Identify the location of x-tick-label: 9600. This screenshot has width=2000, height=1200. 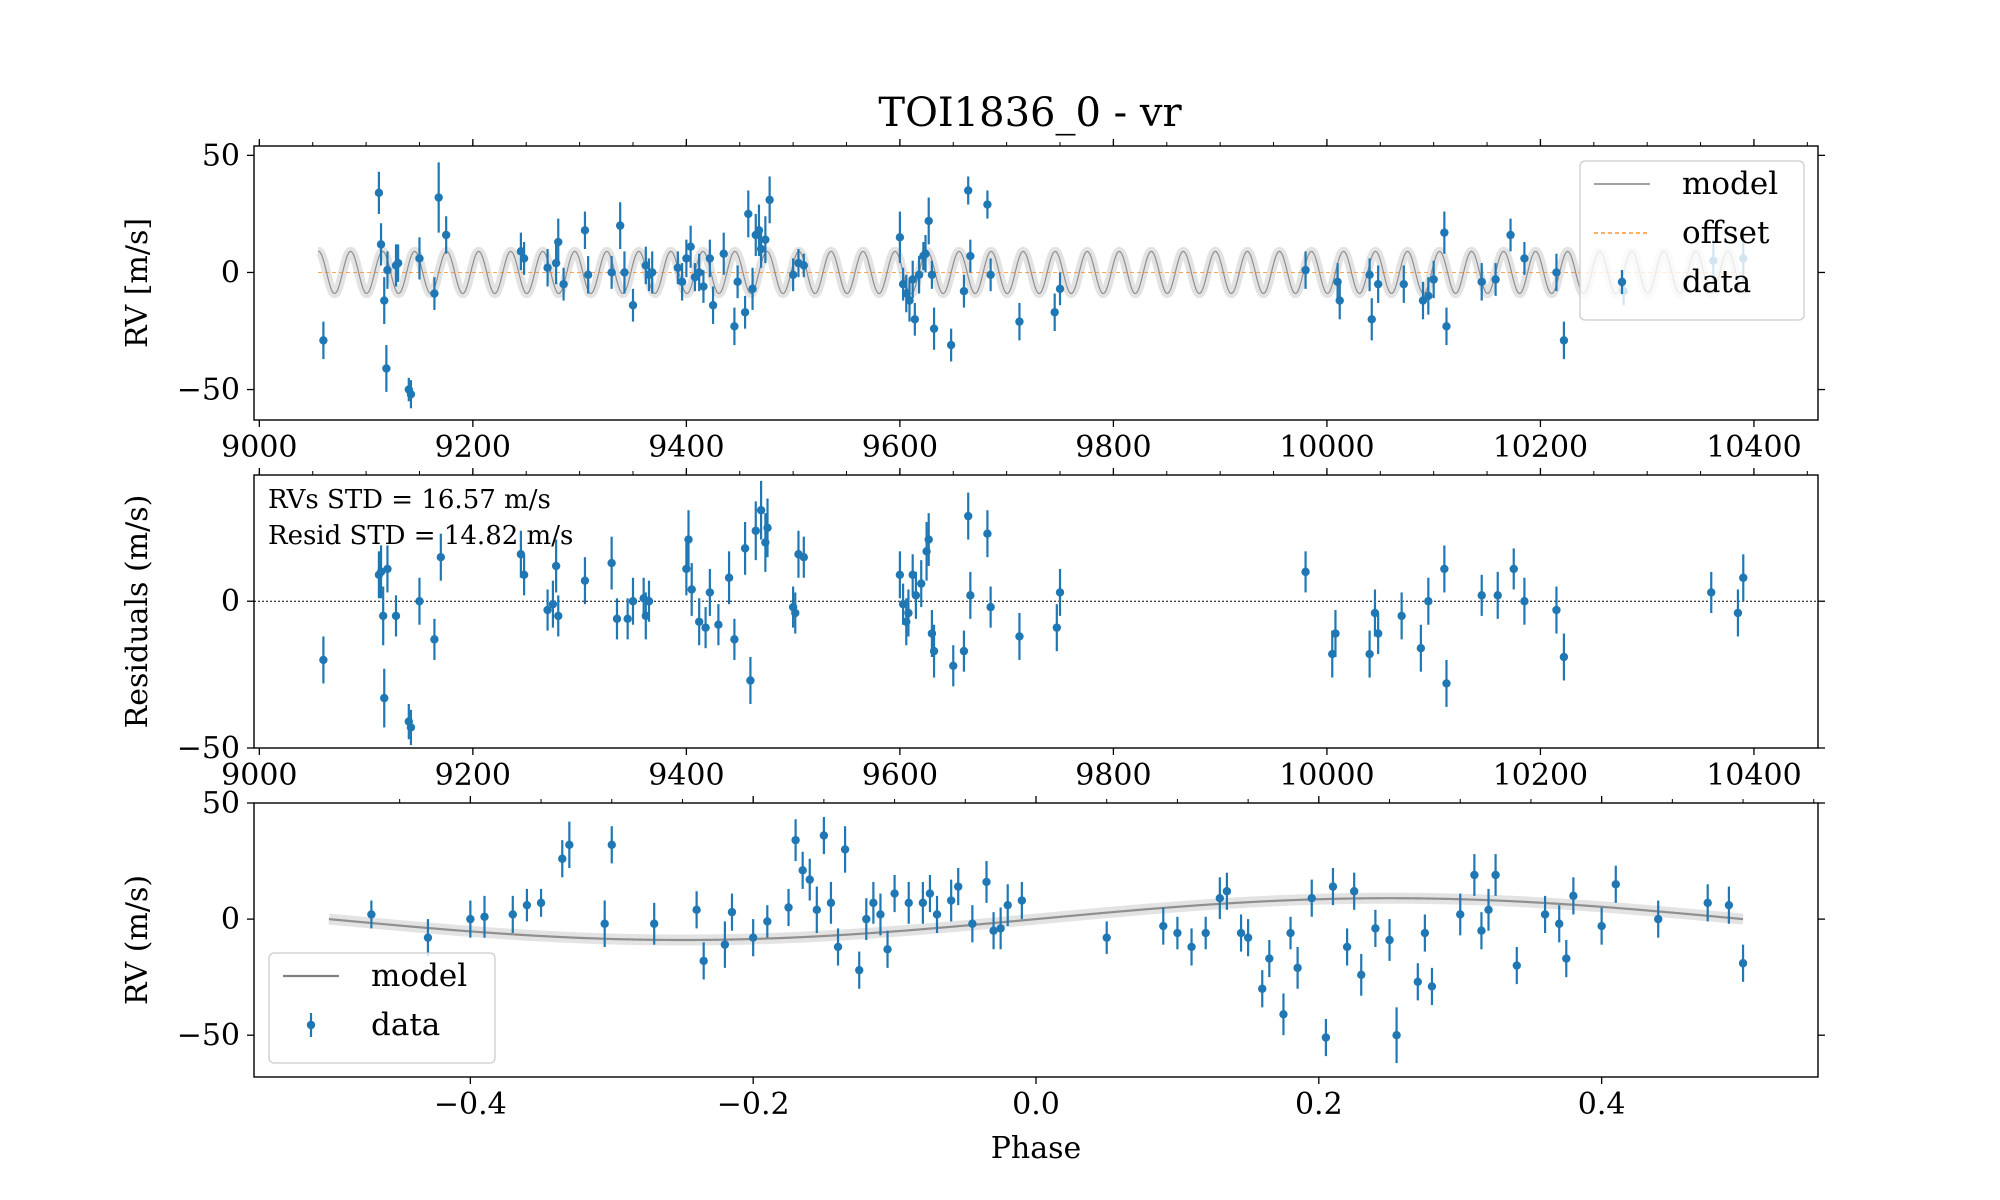
(900, 775).